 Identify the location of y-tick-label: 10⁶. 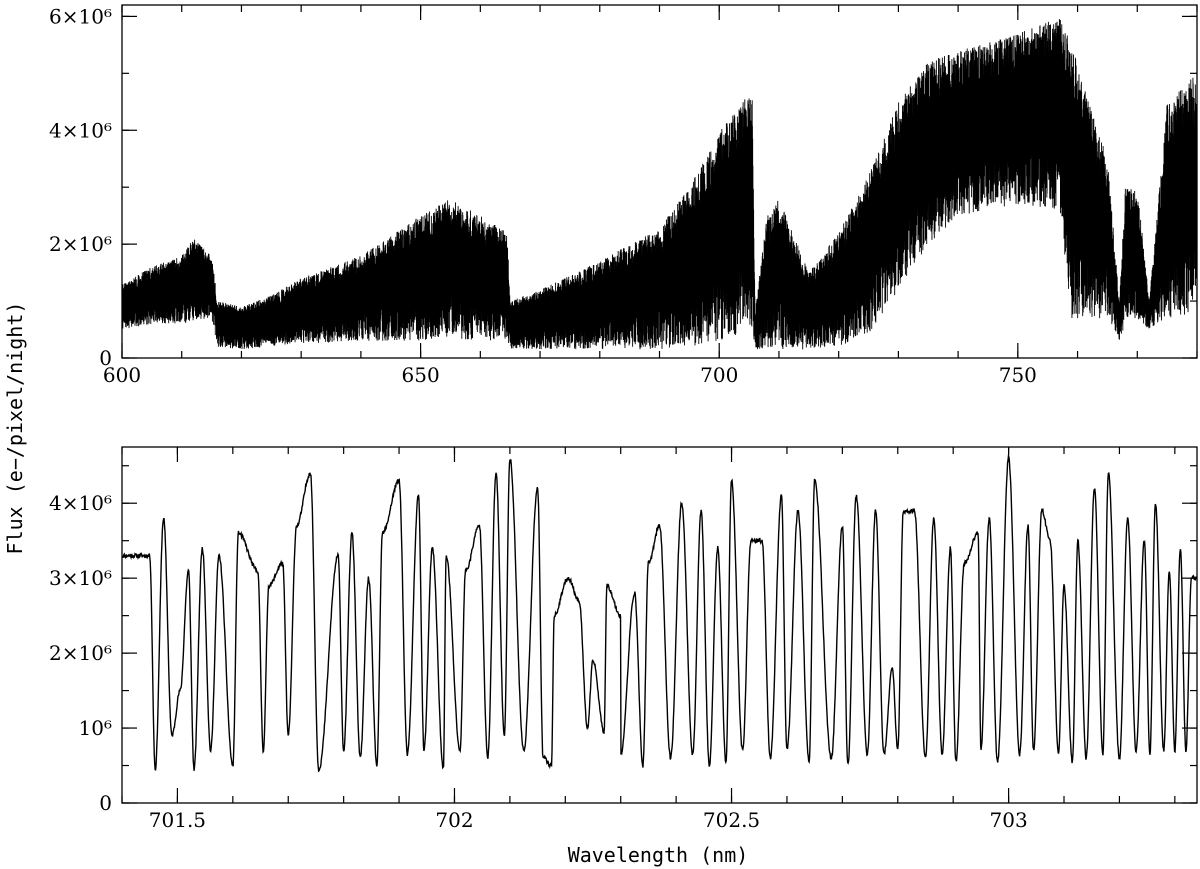
(95, 728).